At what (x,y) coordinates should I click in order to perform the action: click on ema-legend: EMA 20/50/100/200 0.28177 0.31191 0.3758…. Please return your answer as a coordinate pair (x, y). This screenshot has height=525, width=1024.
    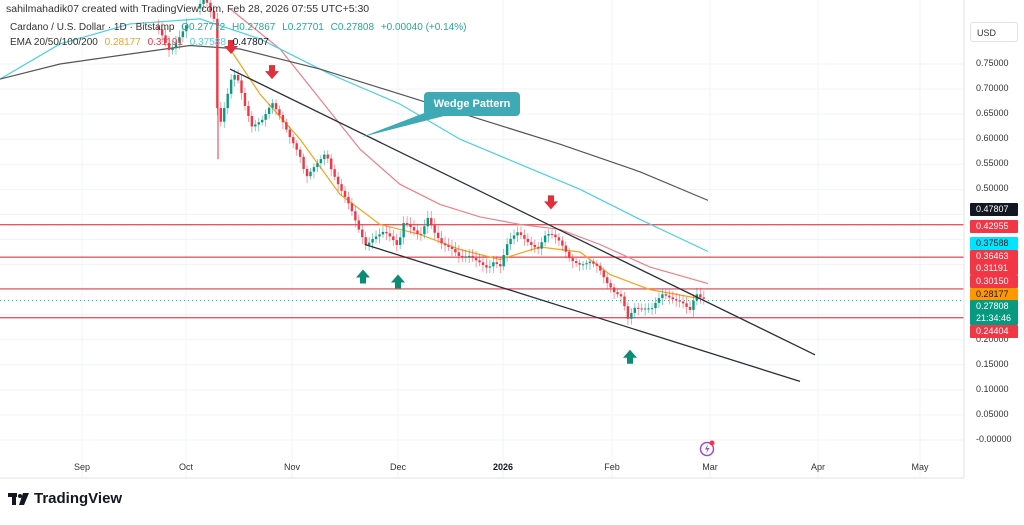
    Looking at the image, I should click on (139, 42).